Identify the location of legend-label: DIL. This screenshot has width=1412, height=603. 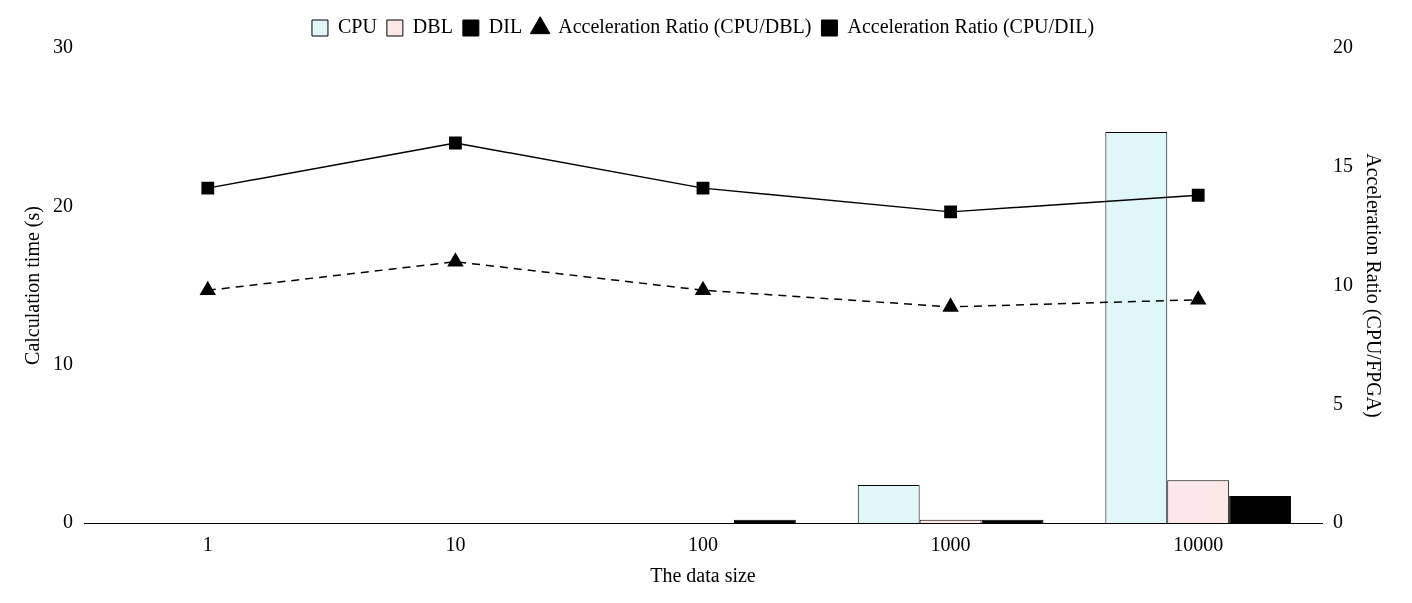
(505, 26).